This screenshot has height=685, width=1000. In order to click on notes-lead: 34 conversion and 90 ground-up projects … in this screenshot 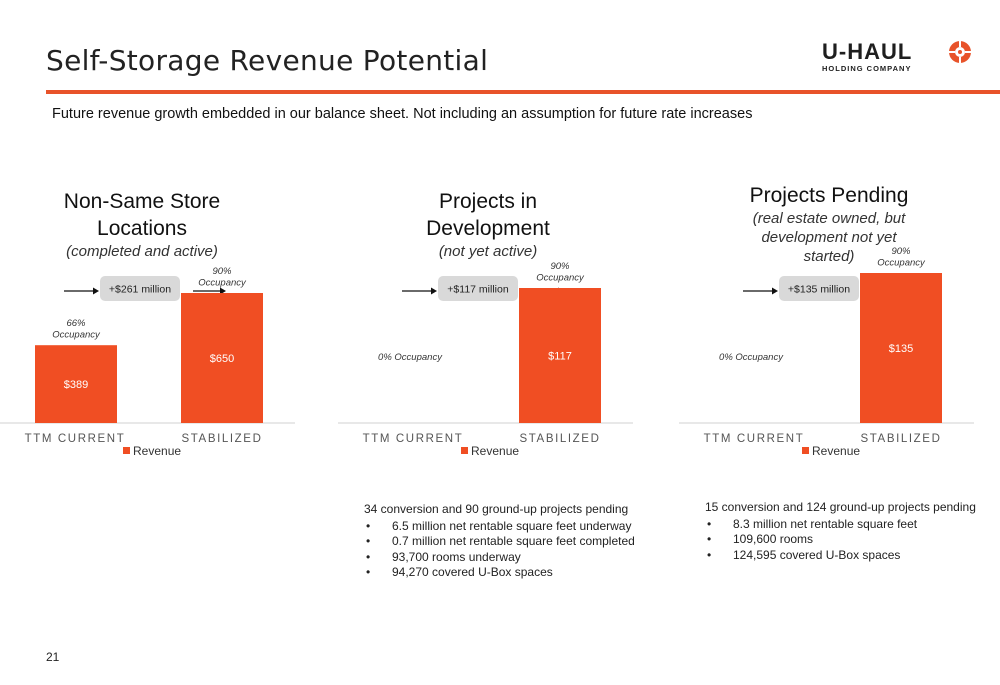, I will do `click(496, 509)`.